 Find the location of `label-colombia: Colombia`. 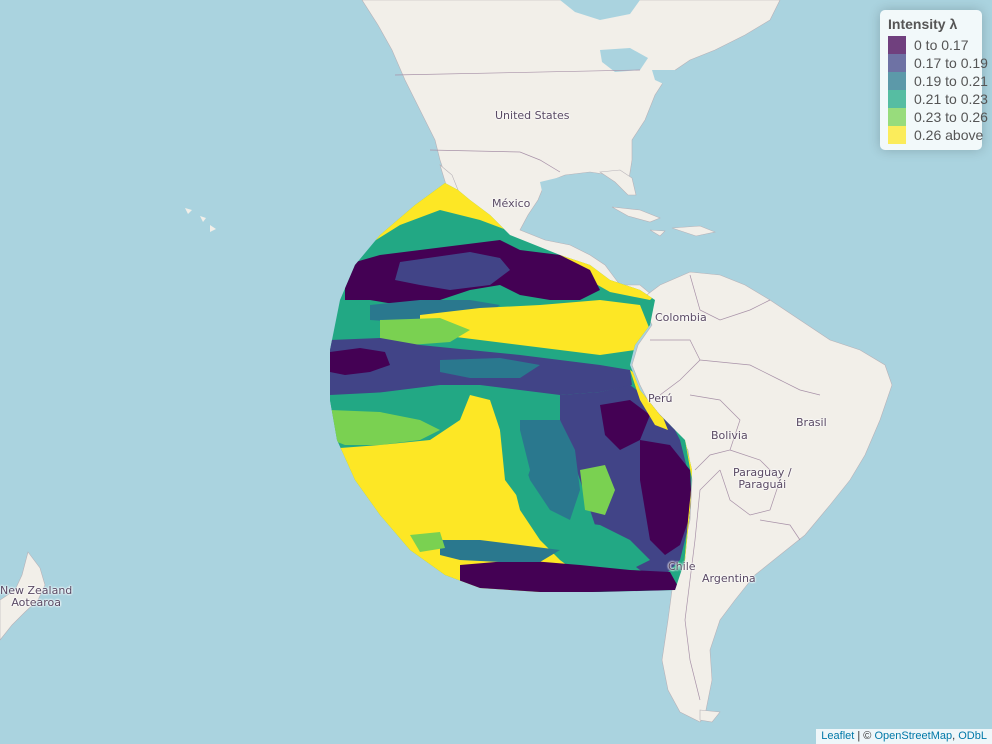

label-colombia: Colombia is located at coordinates (681, 317).